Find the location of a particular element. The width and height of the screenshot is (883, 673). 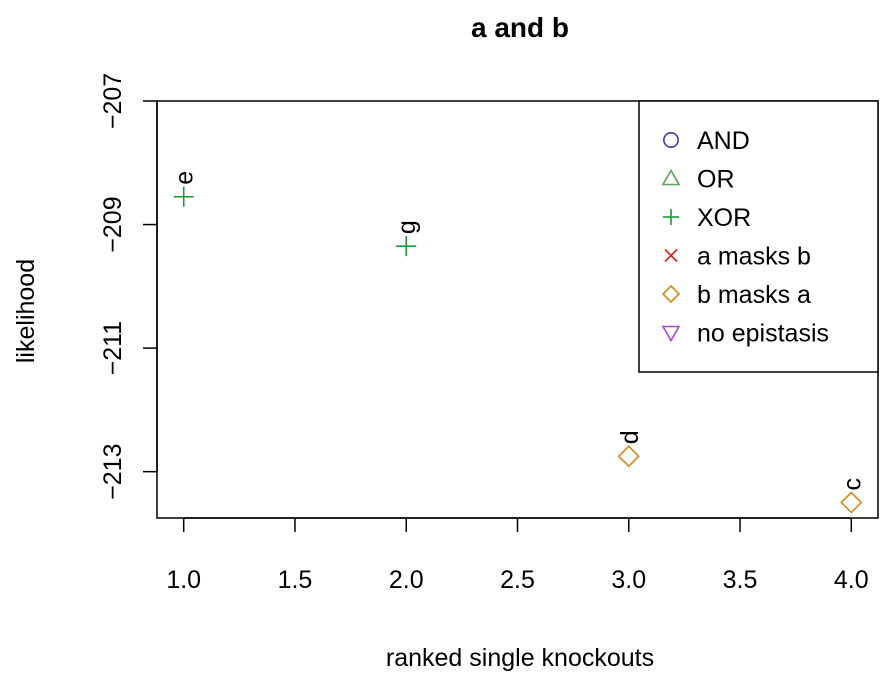

point-label: g is located at coordinates (407, 227).